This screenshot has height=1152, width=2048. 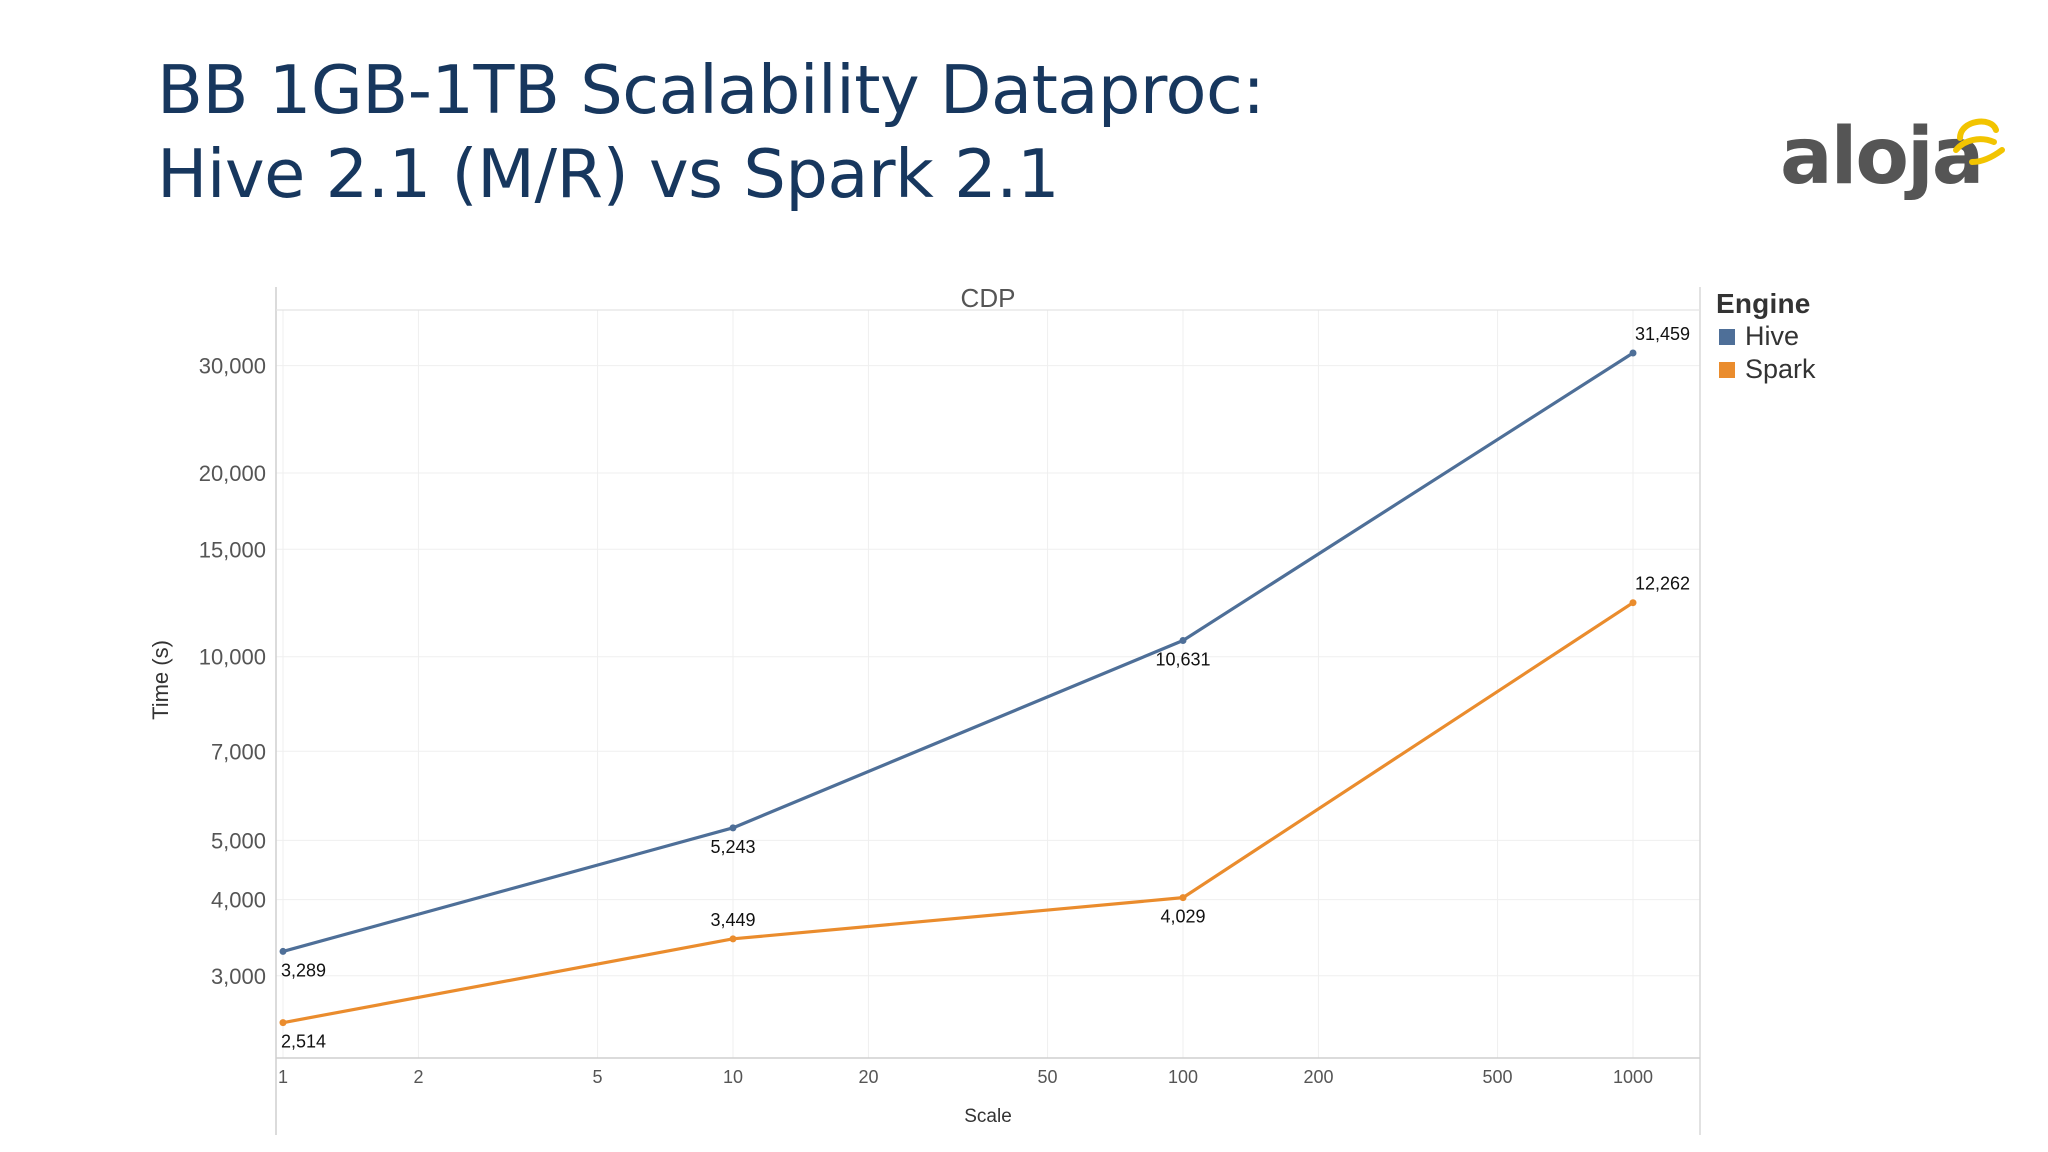 What do you see at coordinates (868, 1077) in the screenshot?
I see `x-tick-label: 20` at bounding box center [868, 1077].